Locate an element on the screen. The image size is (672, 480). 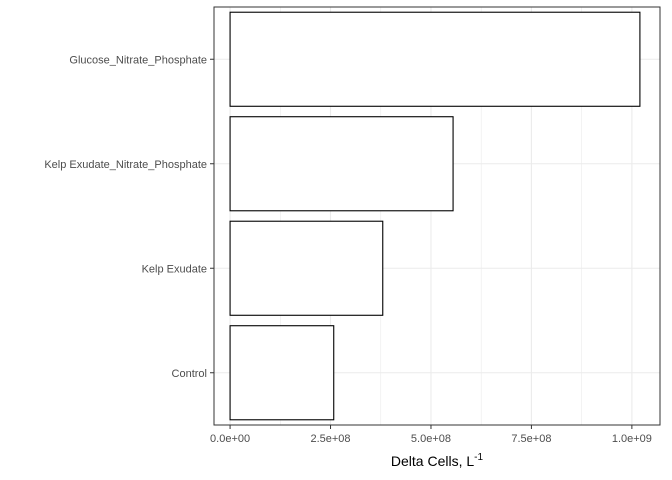
x-axis-title-superscript: -1 is located at coordinates (478, 457).